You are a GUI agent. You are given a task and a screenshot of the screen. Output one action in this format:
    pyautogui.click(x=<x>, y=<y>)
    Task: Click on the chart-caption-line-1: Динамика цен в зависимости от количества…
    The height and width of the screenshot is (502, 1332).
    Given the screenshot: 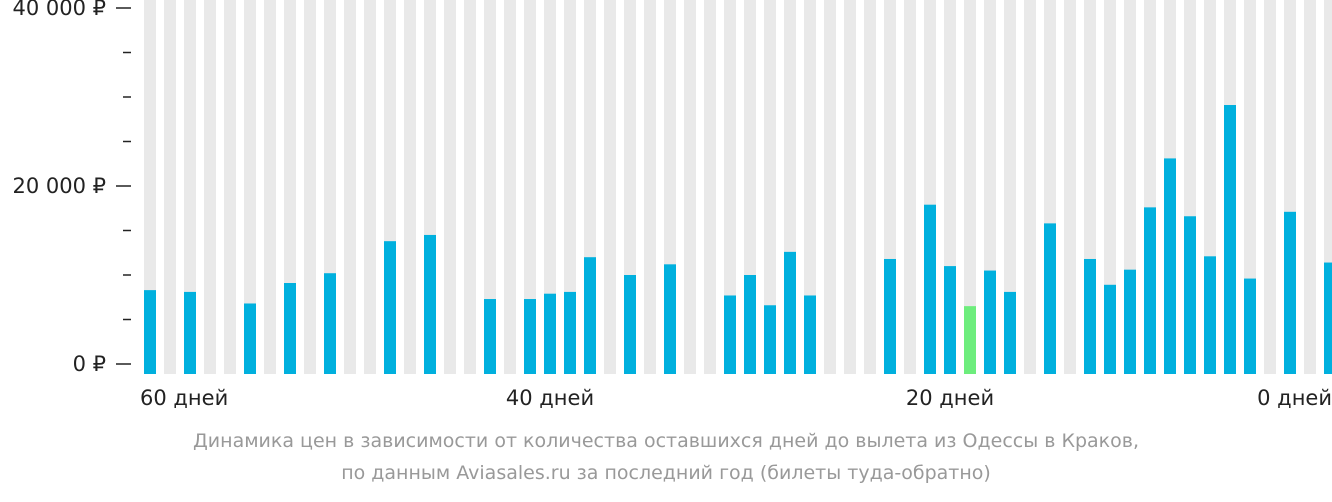 What is the action you would take?
    pyautogui.click(x=666, y=441)
    